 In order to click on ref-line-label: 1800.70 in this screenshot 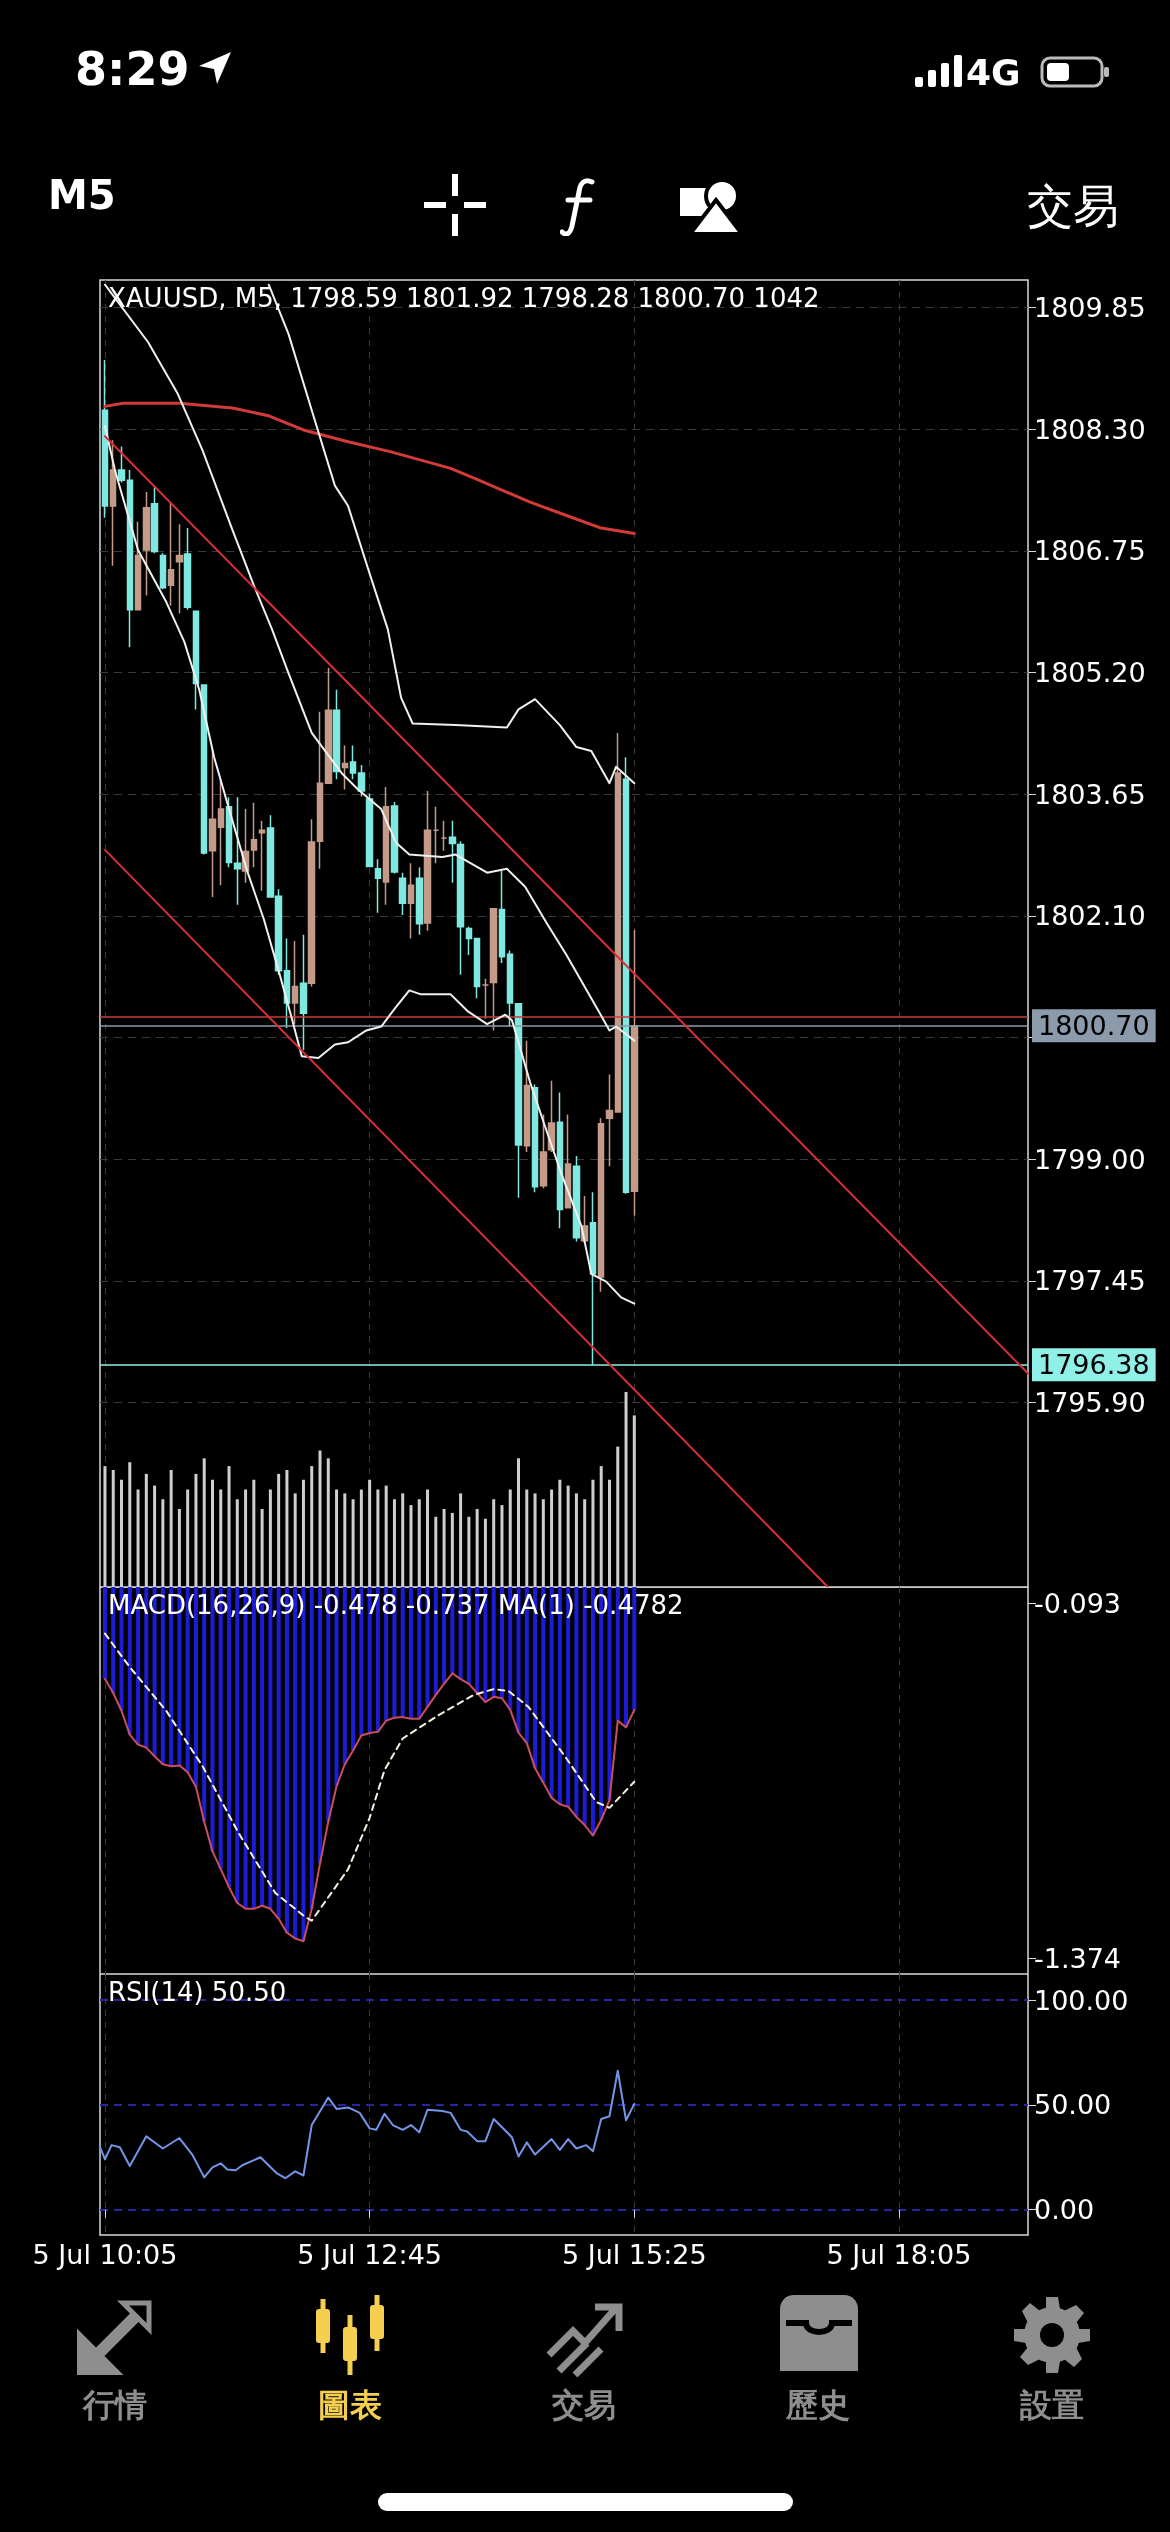, I will do `click(1094, 1026)`.